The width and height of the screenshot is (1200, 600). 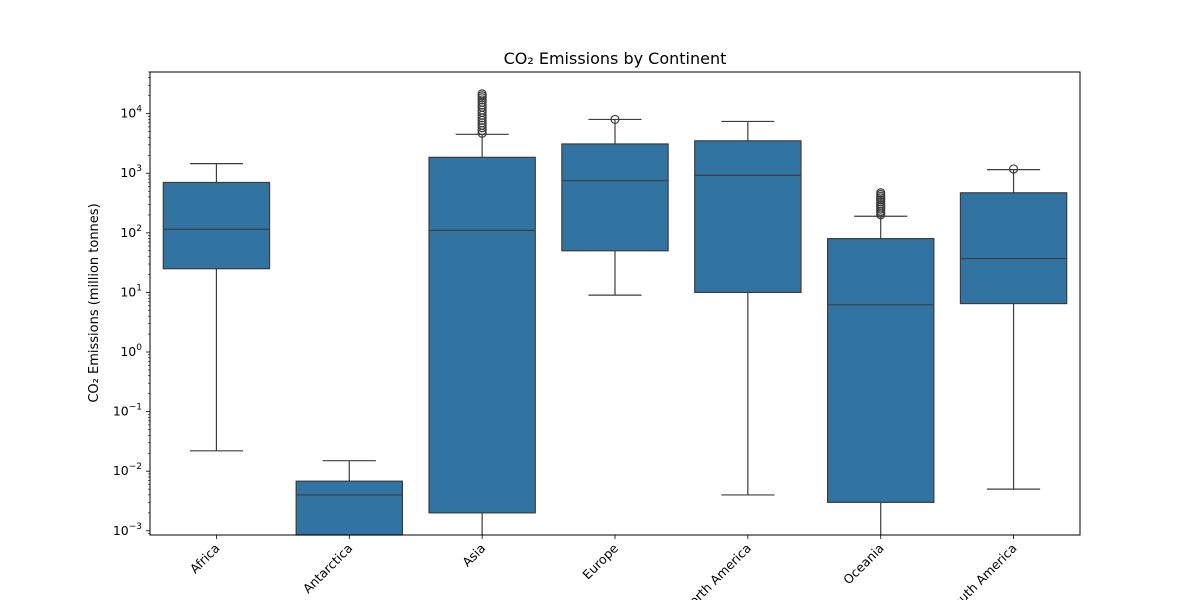 I want to click on x-tick-label: Oceania, so click(x=863, y=564).